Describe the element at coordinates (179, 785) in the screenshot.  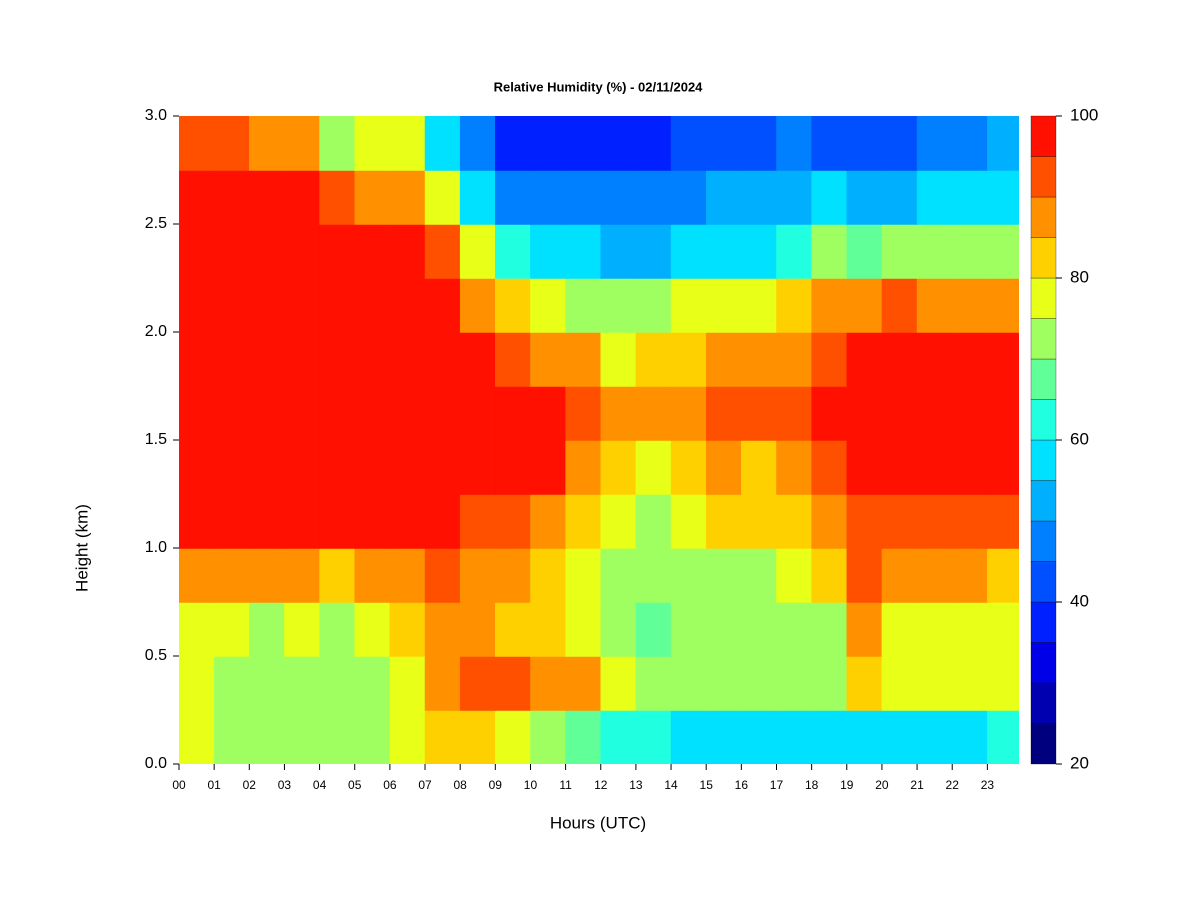
I see `x-tick-label: 00` at that location.